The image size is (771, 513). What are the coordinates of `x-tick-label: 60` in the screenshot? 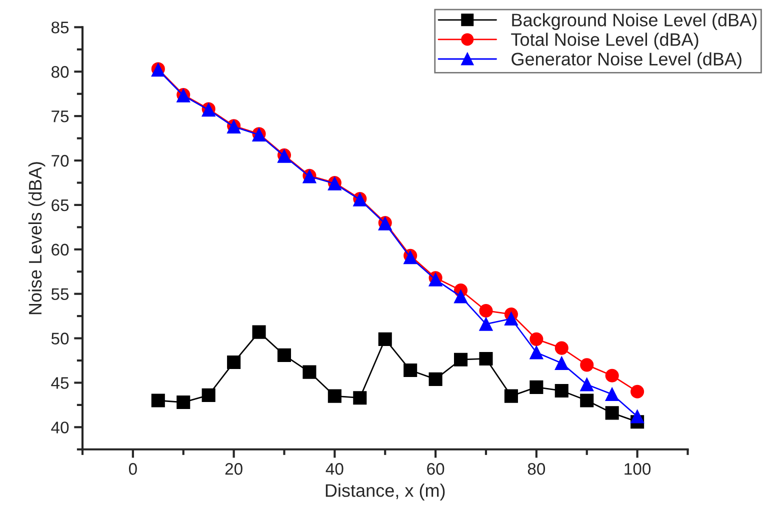 It's located at (435, 469).